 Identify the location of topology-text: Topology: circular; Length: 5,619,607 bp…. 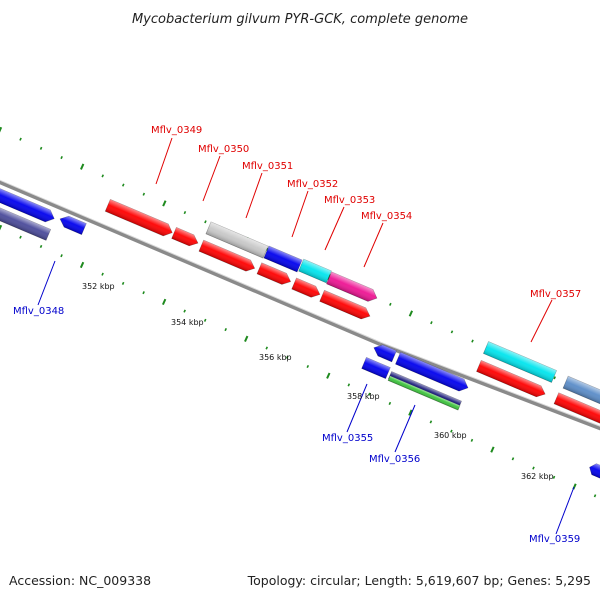
(419, 580).